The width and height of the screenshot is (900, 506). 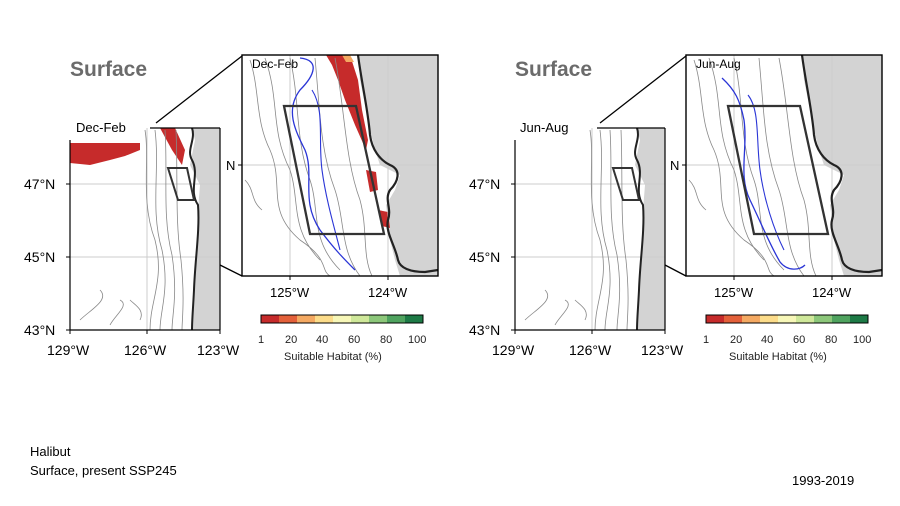 I want to click on inset-season-label: Jun-Aug, so click(x=718, y=64).